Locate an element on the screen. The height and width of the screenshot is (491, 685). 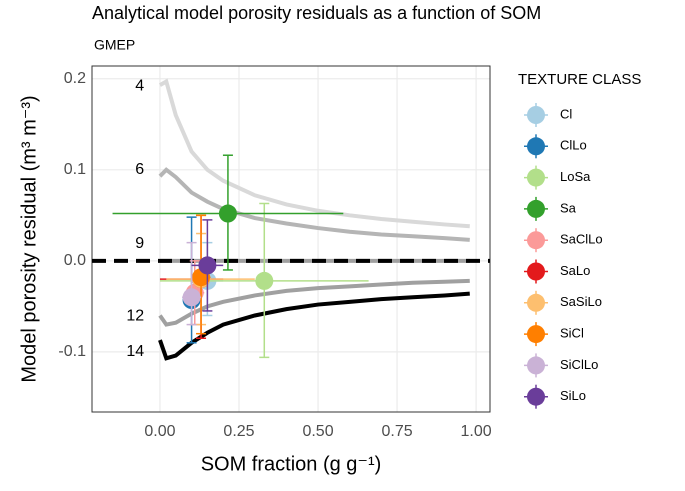
legend-label: SiCl is located at coordinates (572, 333).